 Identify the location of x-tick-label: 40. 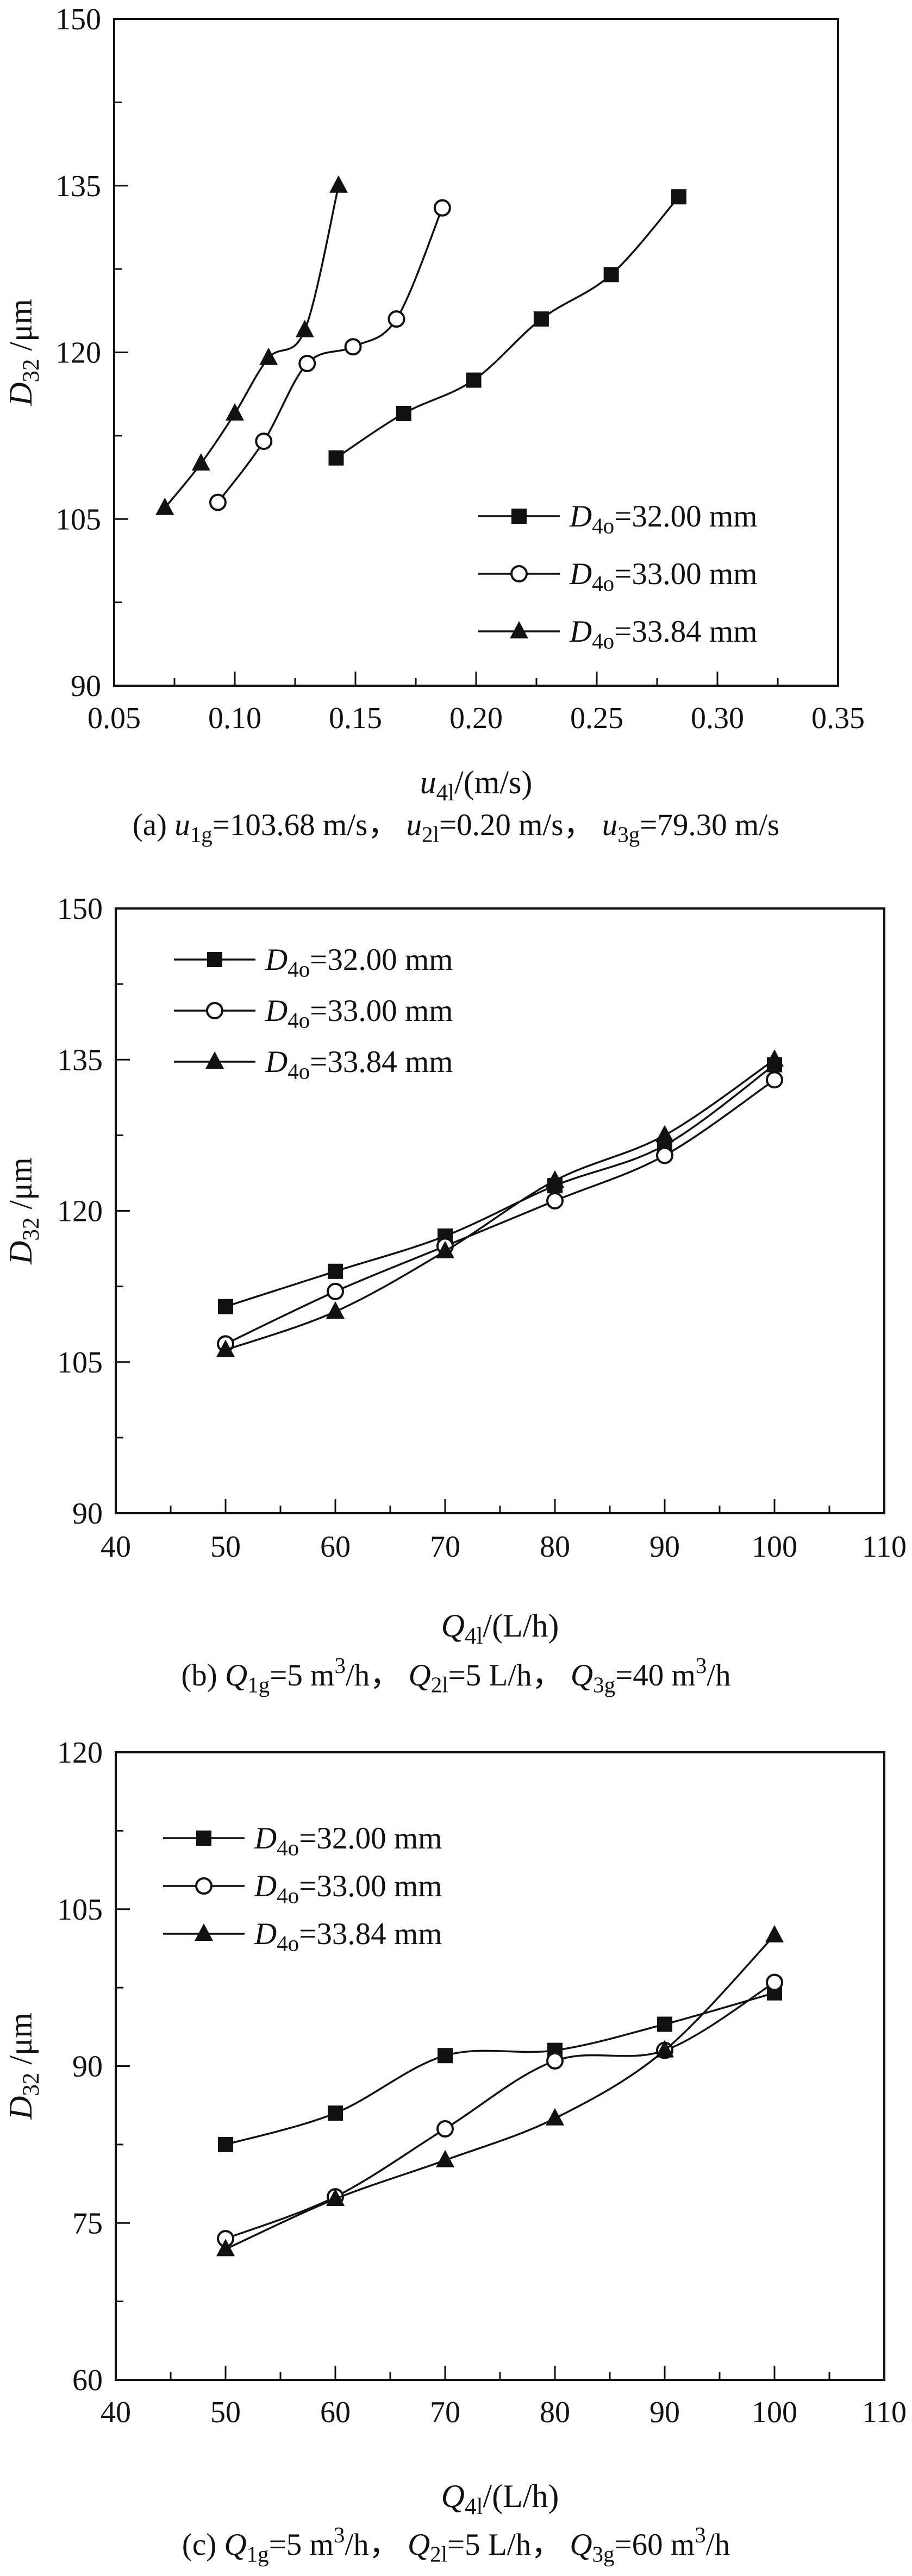
(116, 2412).